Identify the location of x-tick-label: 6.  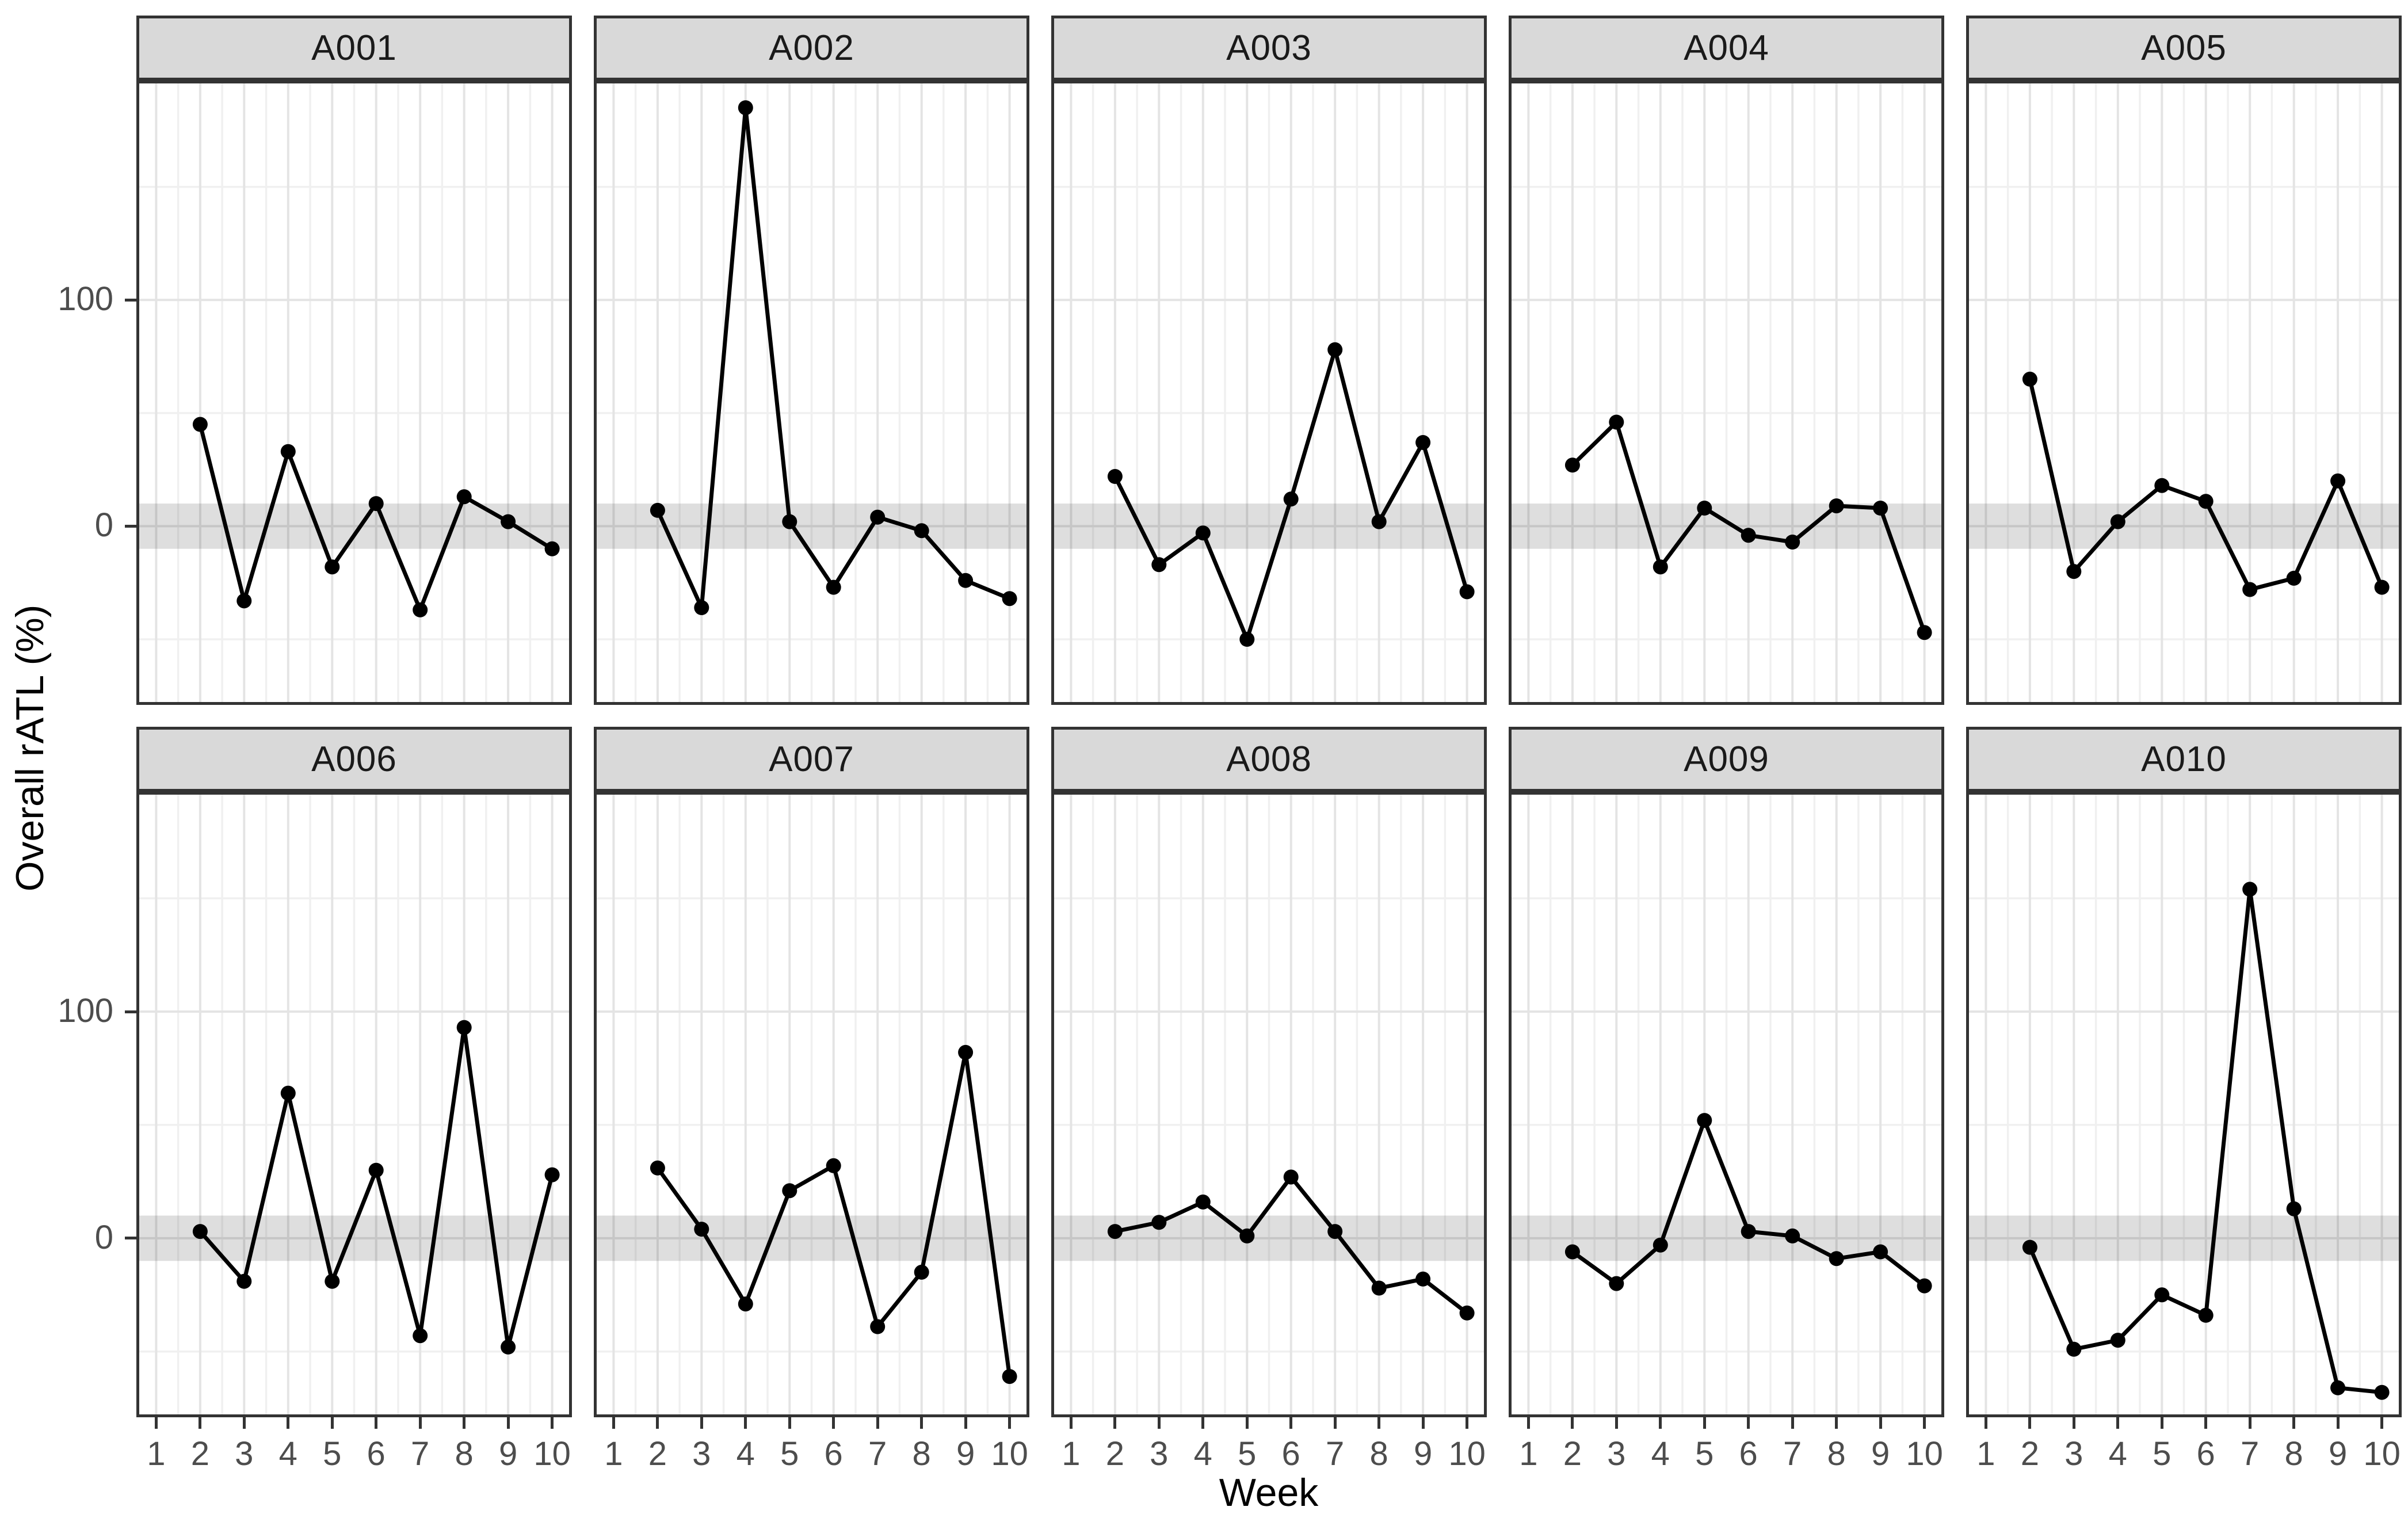
(1748, 1454).